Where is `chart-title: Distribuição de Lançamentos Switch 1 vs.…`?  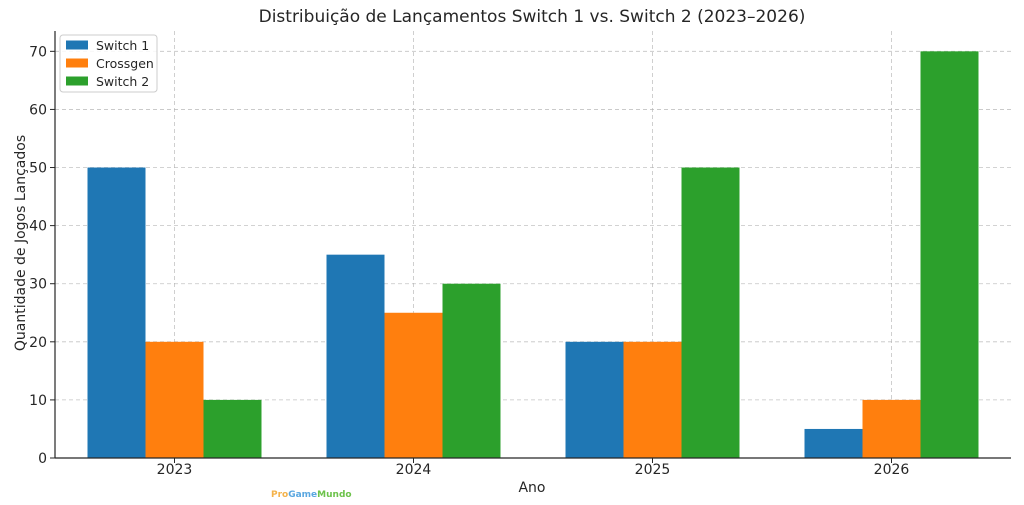
chart-title: Distribuição de Lançamentos Switch 1 vs.… is located at coordinates (532, 17).